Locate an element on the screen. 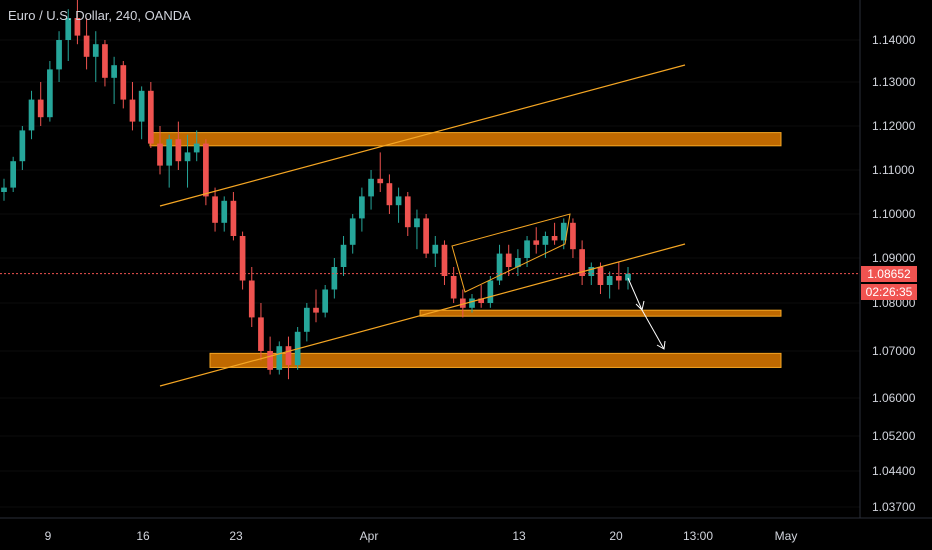 This screenshot has height=550, width=932. rising-wedge is located at coordinates (511, 253).